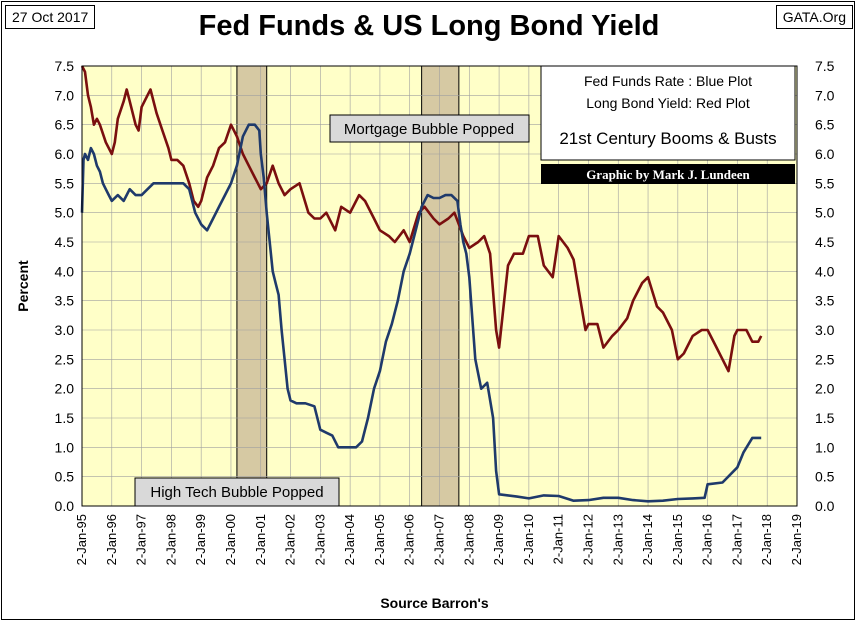 This screenshot has height=623, width=858. I want to click on y-tick-label-right: 1.0, so click(825, 447).